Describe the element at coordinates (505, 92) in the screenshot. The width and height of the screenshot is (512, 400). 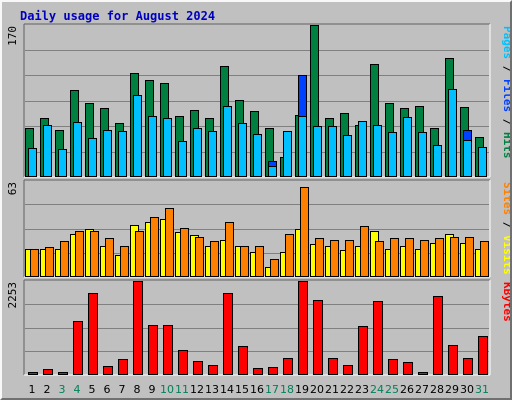
I see `legend-top: Pages / Files / Hits` at that location.